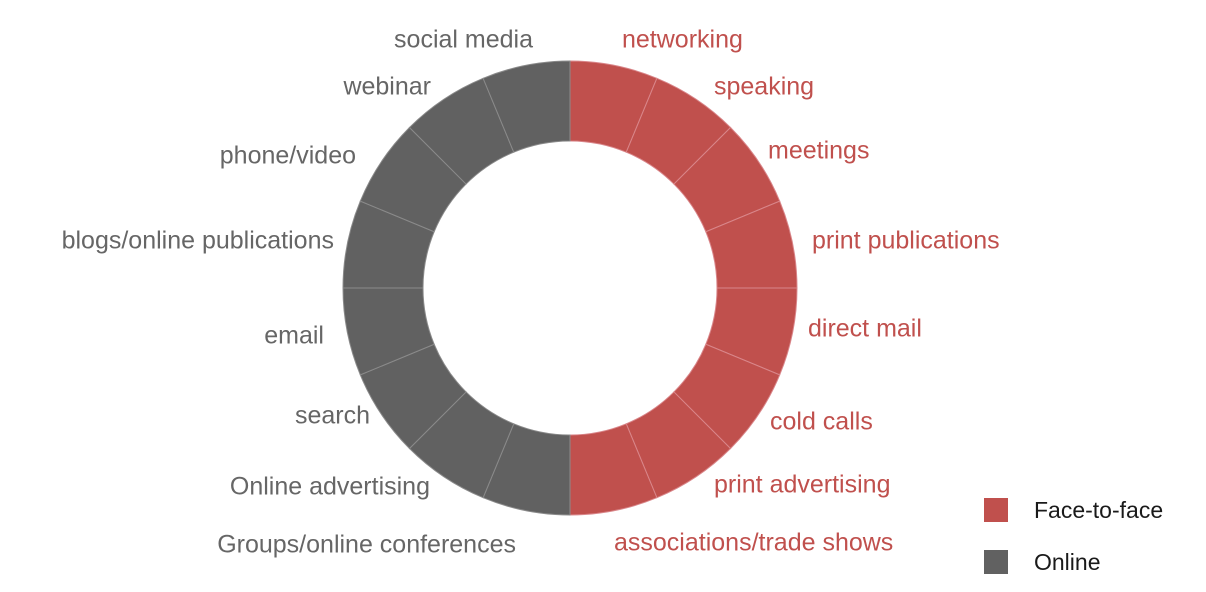  What do you see at coordinates (996, 510) in the screenshot?
I see `legend-swatch-face-to-face` at bounding box center [996, 510].